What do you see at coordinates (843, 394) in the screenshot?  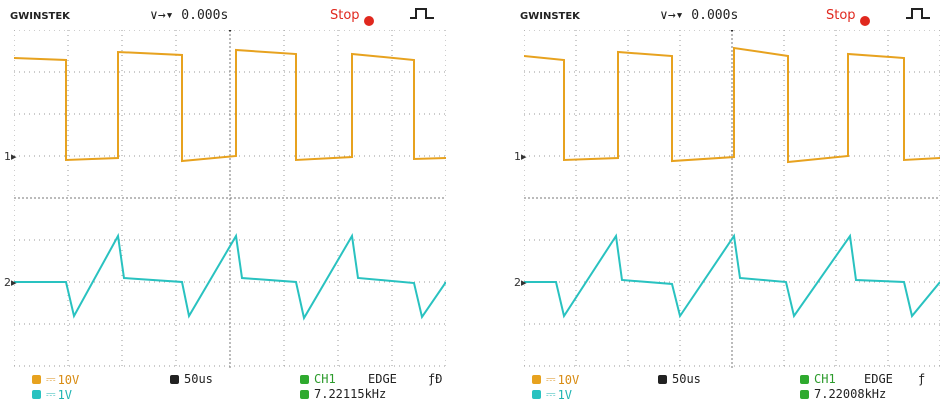 I see `frequency: 7.22008kHz` at bounding box center [843, 394].